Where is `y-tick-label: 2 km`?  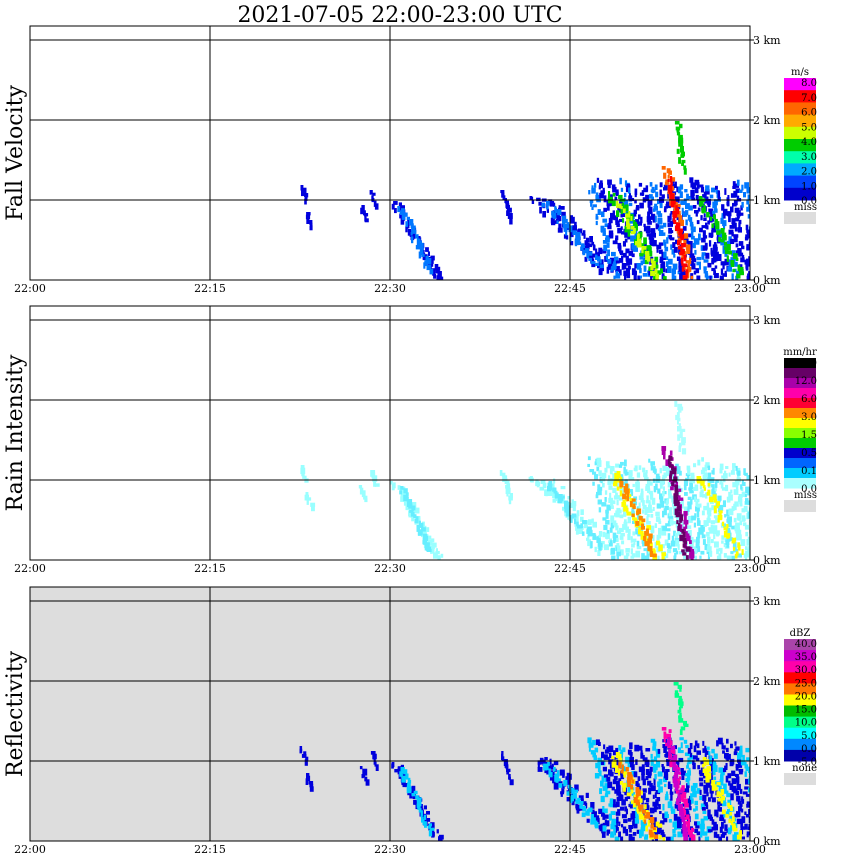 y-tick-label: 2 km is located at coordinates (767, 681).